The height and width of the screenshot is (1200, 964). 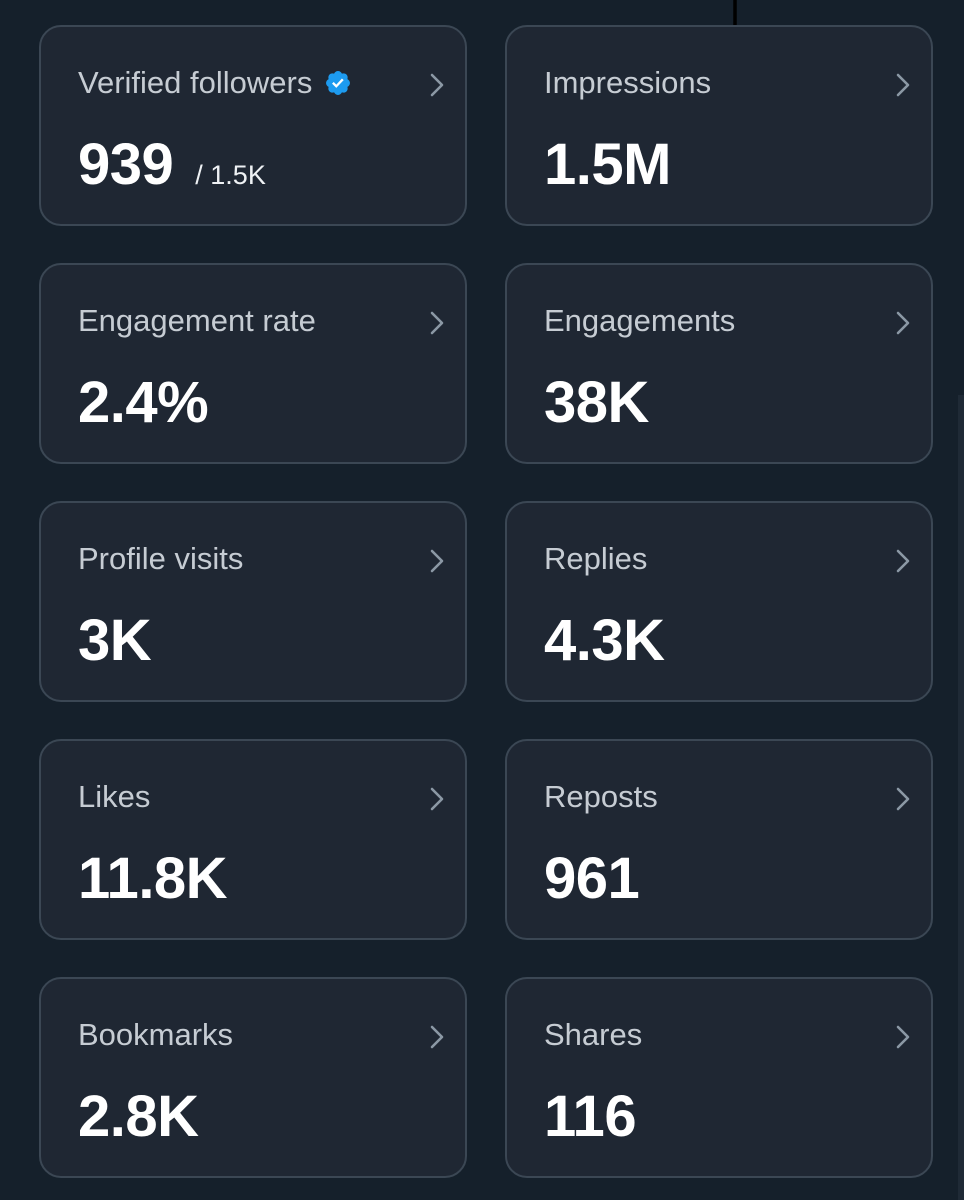 I want to click on metric-value-main: 3K, so click(x=115, y=640).